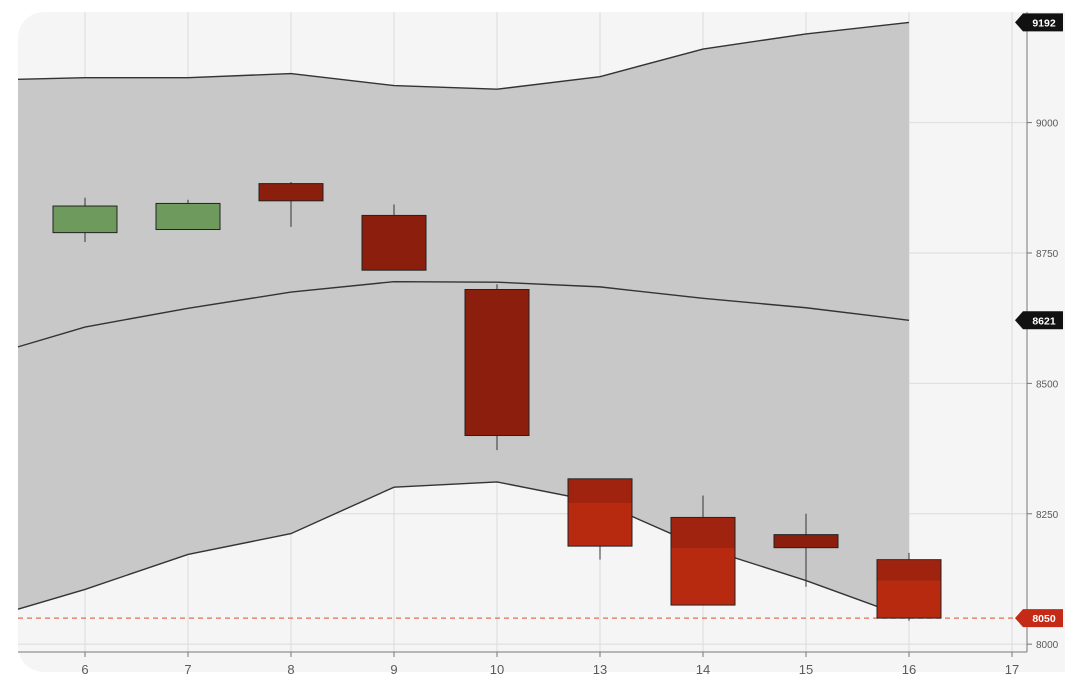 The image size is (1065, 685). Describe the element at coordinates (84, 669) in the screenshot. I see `x-tick-label-6: 6` at that location.